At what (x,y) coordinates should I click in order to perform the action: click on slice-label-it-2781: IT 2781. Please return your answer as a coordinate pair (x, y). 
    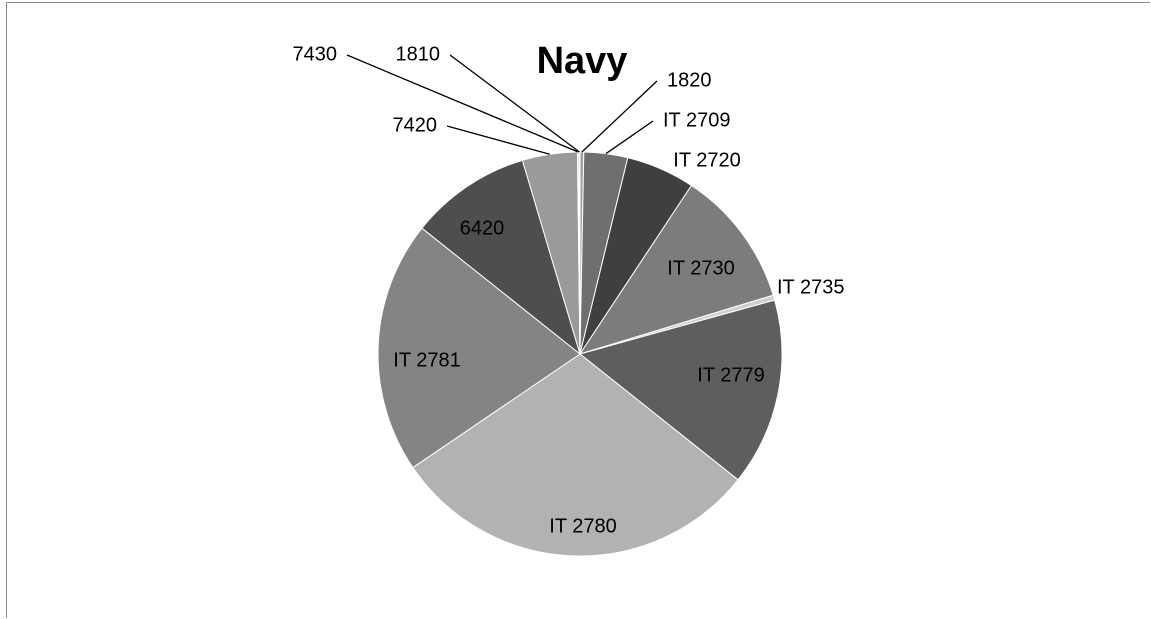
    Looking at the image, I should click on (426, 360).